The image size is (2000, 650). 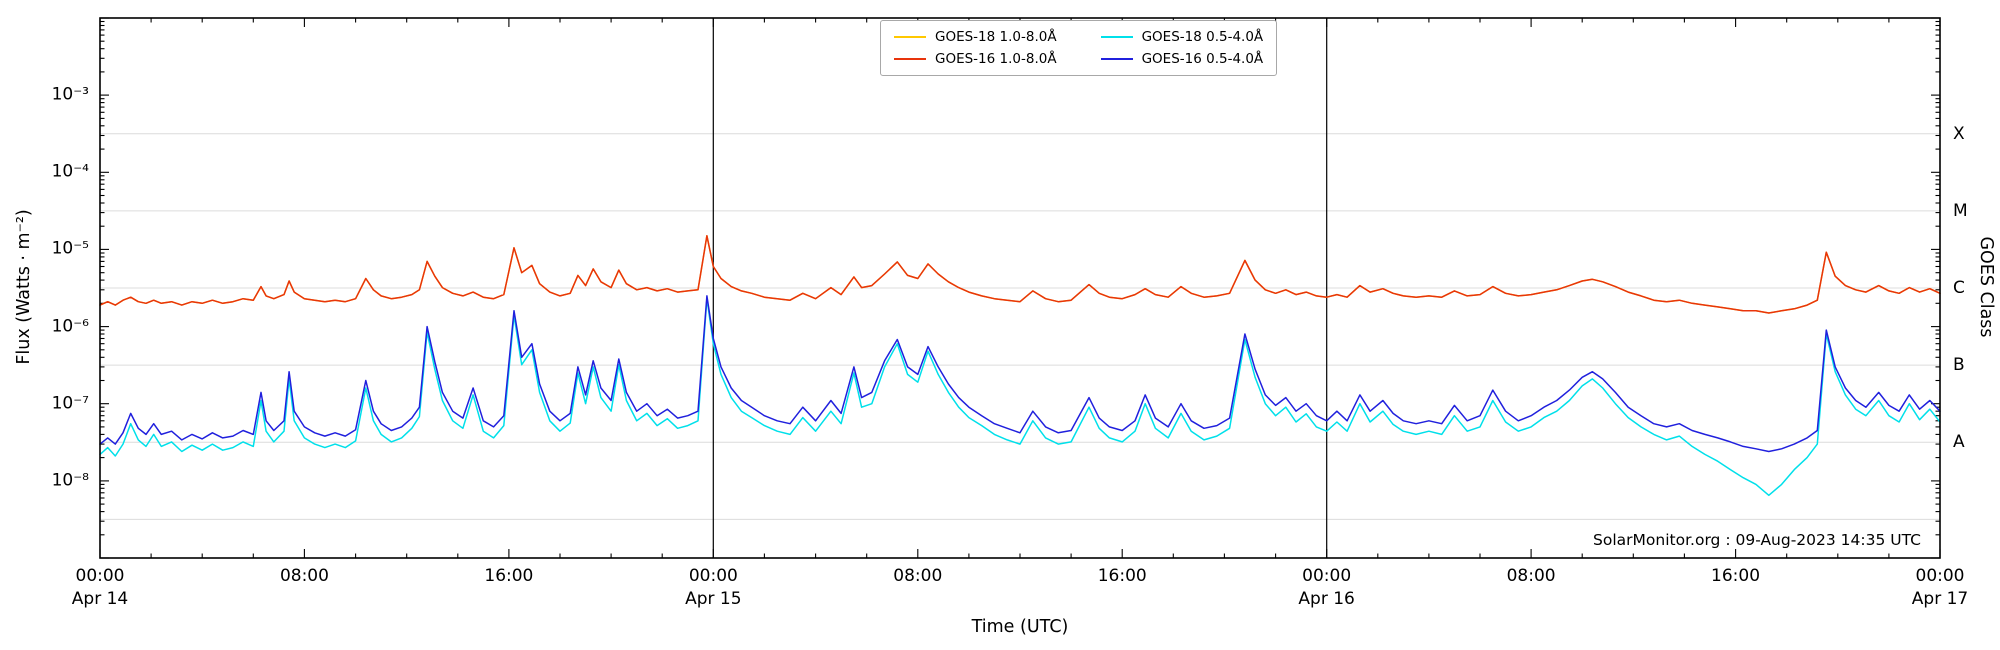 What do you see at coordinates (910, 59) in the screenshot?
I see `legend-line-goes-16-long` at bounding box center [910, 59].